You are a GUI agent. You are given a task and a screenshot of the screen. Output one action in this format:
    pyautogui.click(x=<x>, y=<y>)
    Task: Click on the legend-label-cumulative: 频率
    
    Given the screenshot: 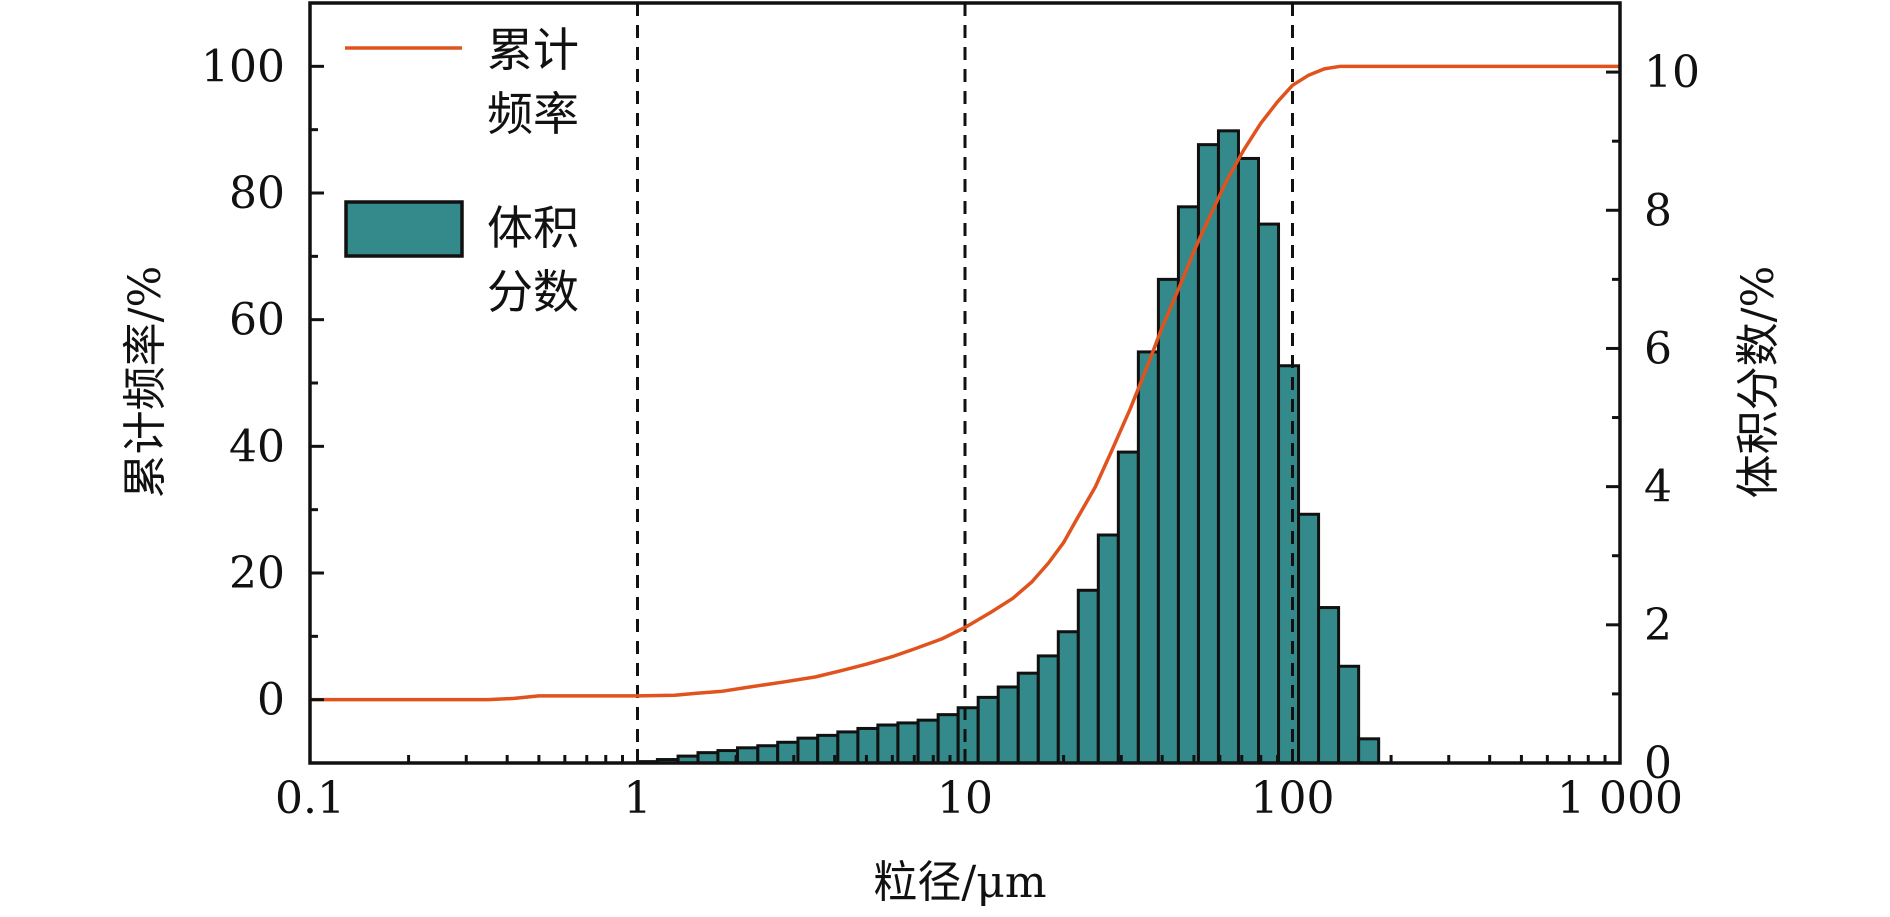 What is the action you would take?
    pyautogui.click(x=533, y=114)
    